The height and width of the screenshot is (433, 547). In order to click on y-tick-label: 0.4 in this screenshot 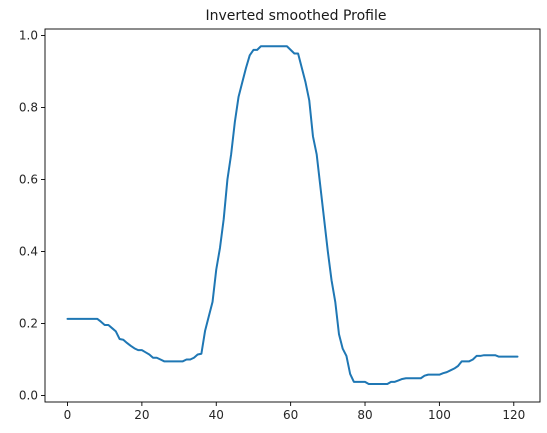, I will do `click(28, 252)`.